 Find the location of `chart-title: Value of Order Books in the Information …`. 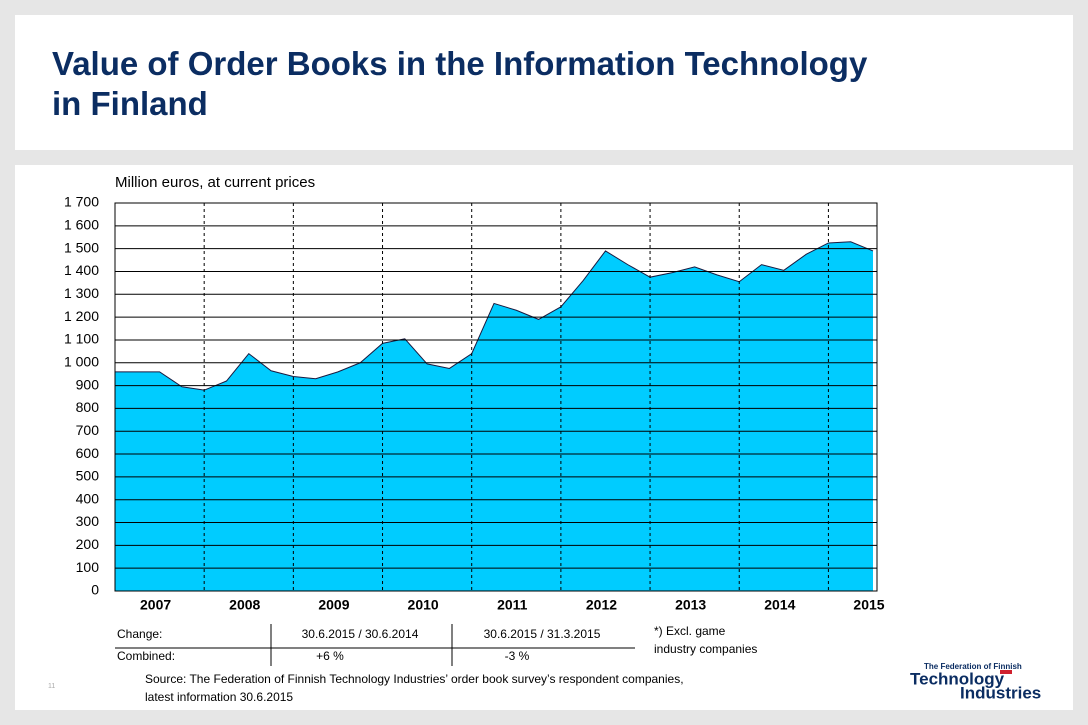

chart-title: Value of Order Books in the Information … is located at coordinates (460, 83).